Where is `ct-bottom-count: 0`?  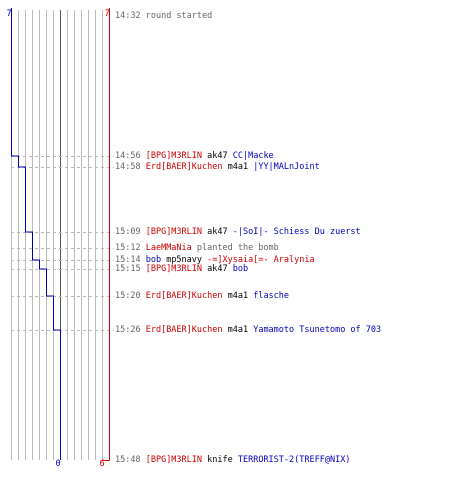
ct-bottom-count: 0 is located at coordinates (57, 464).